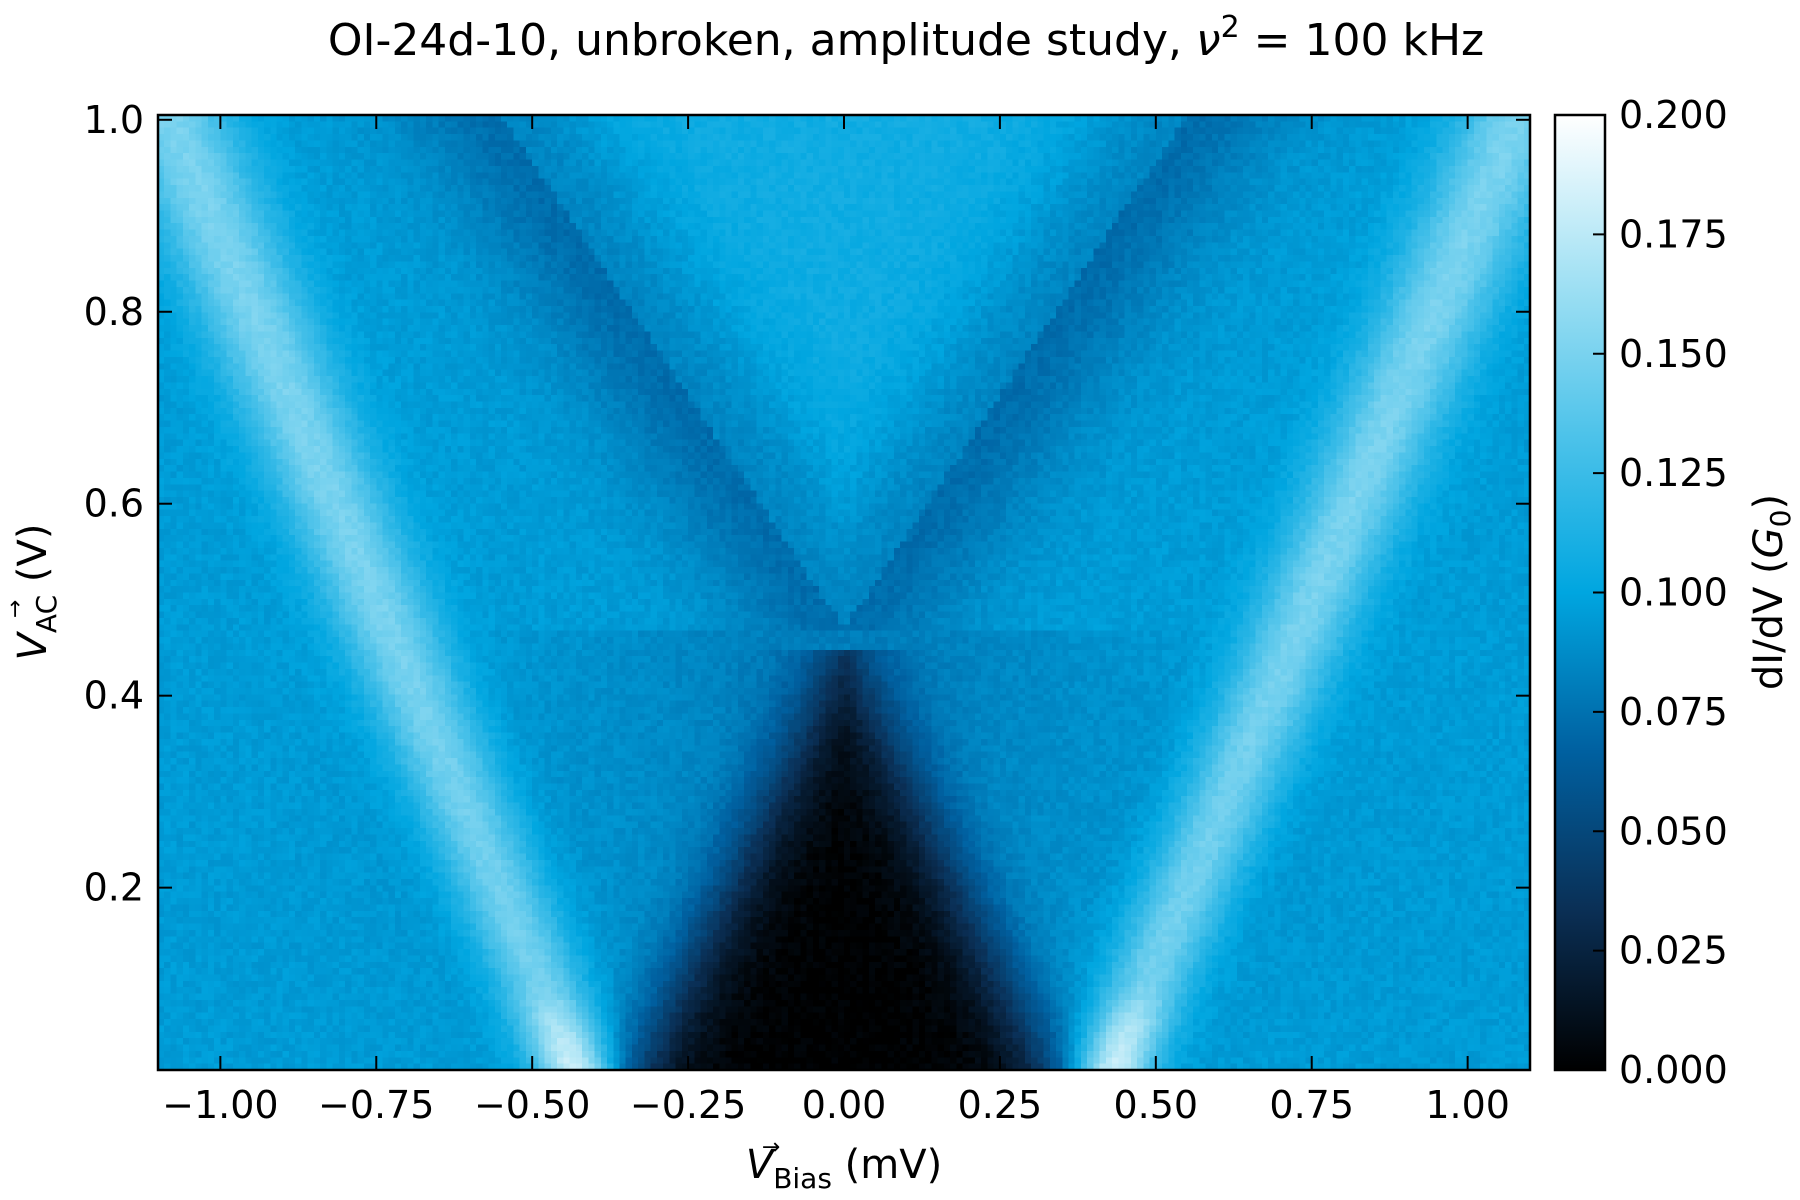  What do you see at coordinates (46, 614) in the screenshot?
I see `y-axis-label-sub: AC` at bounding box center [46, 614].